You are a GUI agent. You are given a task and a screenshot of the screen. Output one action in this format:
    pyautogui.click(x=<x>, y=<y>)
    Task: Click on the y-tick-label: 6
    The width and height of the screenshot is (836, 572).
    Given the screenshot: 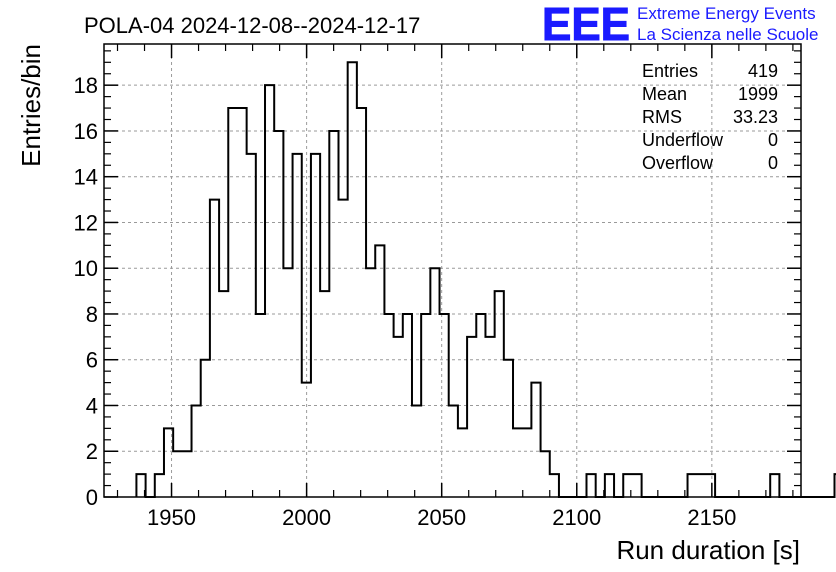 What is the action you would take?
    pyautogui.click(x=92, y=360)
    